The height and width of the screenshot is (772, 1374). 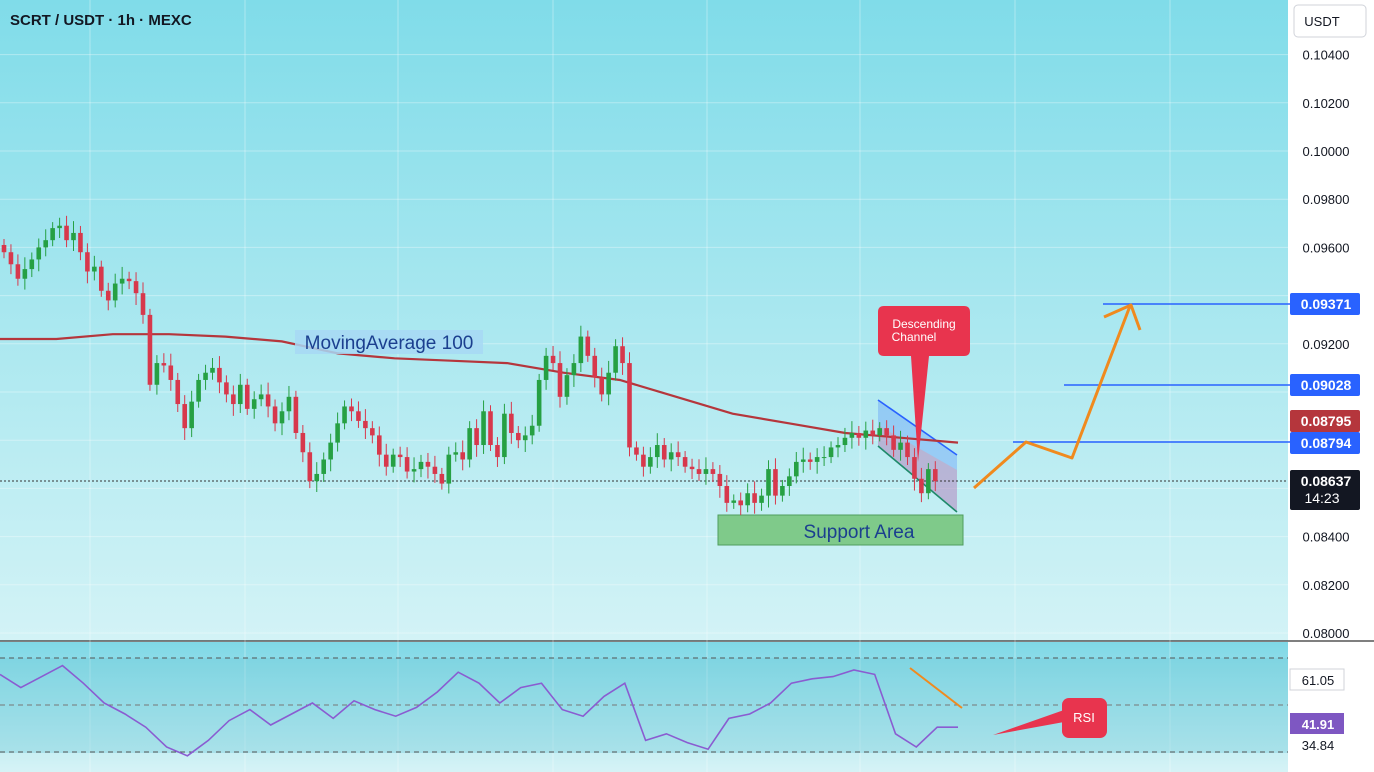 What do you see at coordinates (1326, 199) in the screenshot?
I see `price-tick-label: 0.09800` at bounding box center [1326, 199].